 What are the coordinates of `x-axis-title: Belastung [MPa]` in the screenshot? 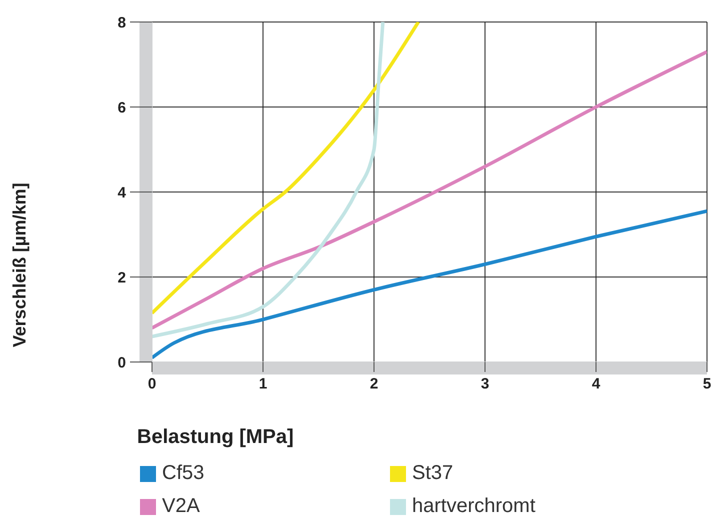 It's located at (215, 437).